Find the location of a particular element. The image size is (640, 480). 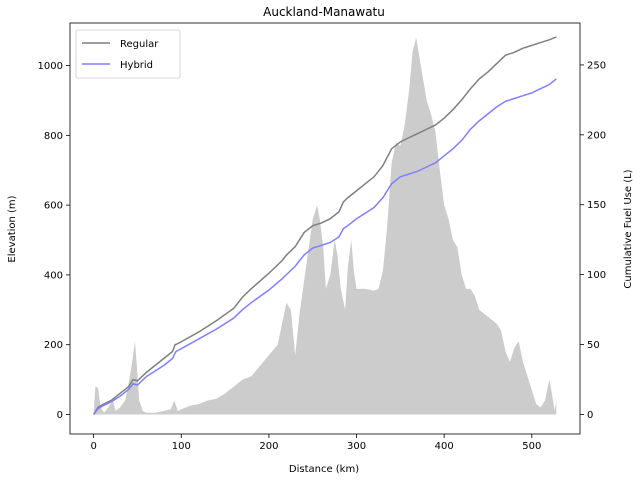

legend-label-hybrid: Hybrid is located at coordinates (136, 65).